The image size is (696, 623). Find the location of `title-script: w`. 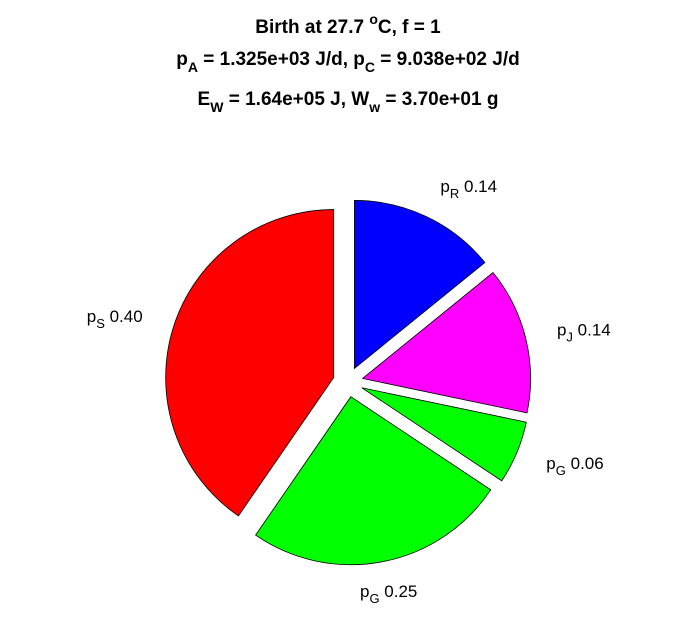

title-script: w is located at coordinates (374, 107).